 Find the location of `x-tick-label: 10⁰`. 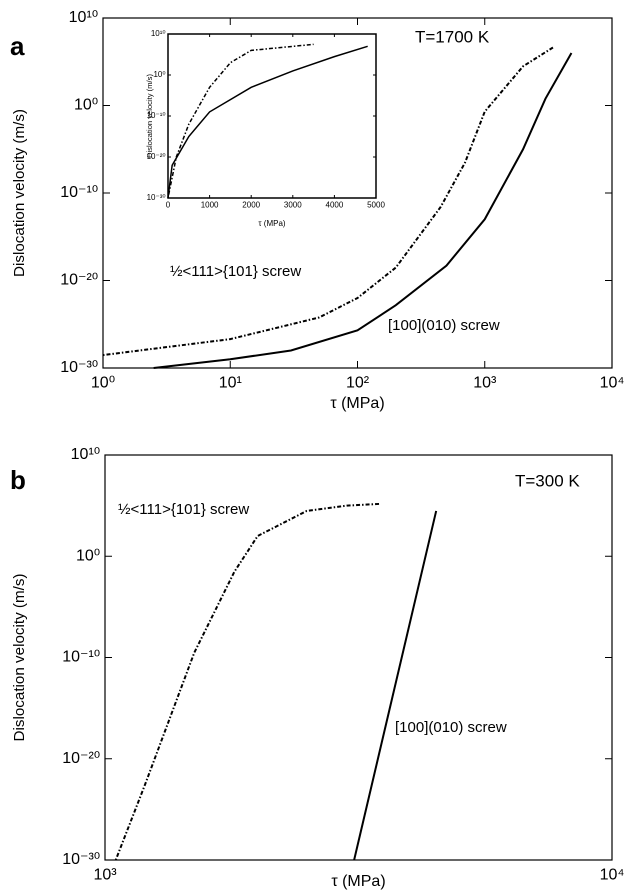

x-tick-label: 10⁰ is located at coordinates (103, 382).